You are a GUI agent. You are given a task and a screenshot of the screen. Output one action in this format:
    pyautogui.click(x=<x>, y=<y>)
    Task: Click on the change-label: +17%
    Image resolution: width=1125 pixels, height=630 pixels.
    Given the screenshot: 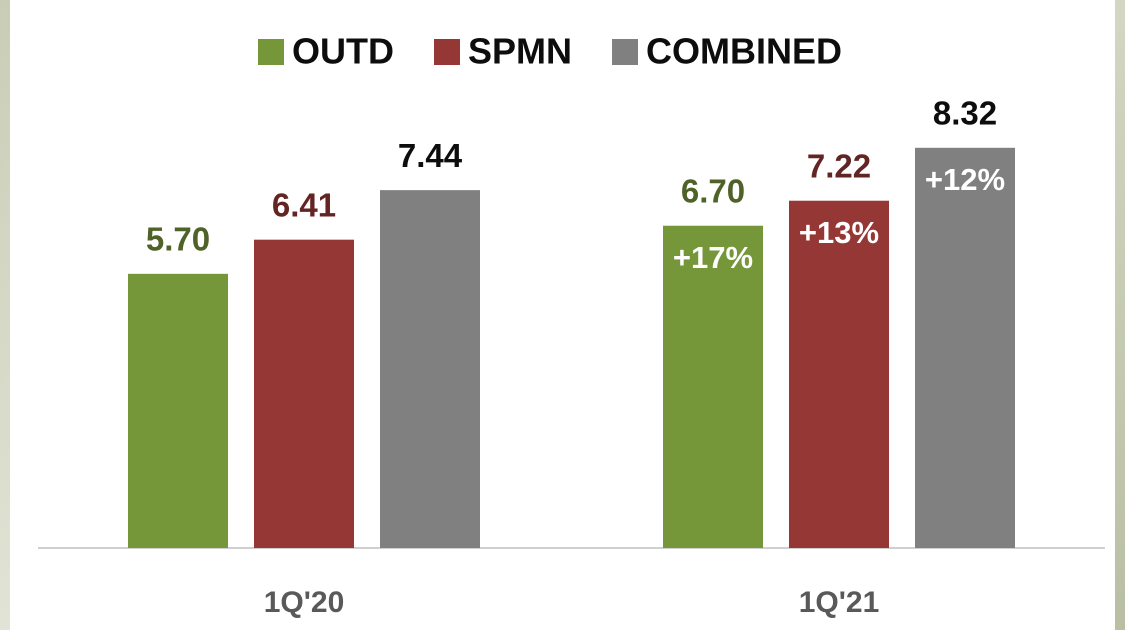 What is the action you would take?
    pyautogui.click(x=713, y=257)
    